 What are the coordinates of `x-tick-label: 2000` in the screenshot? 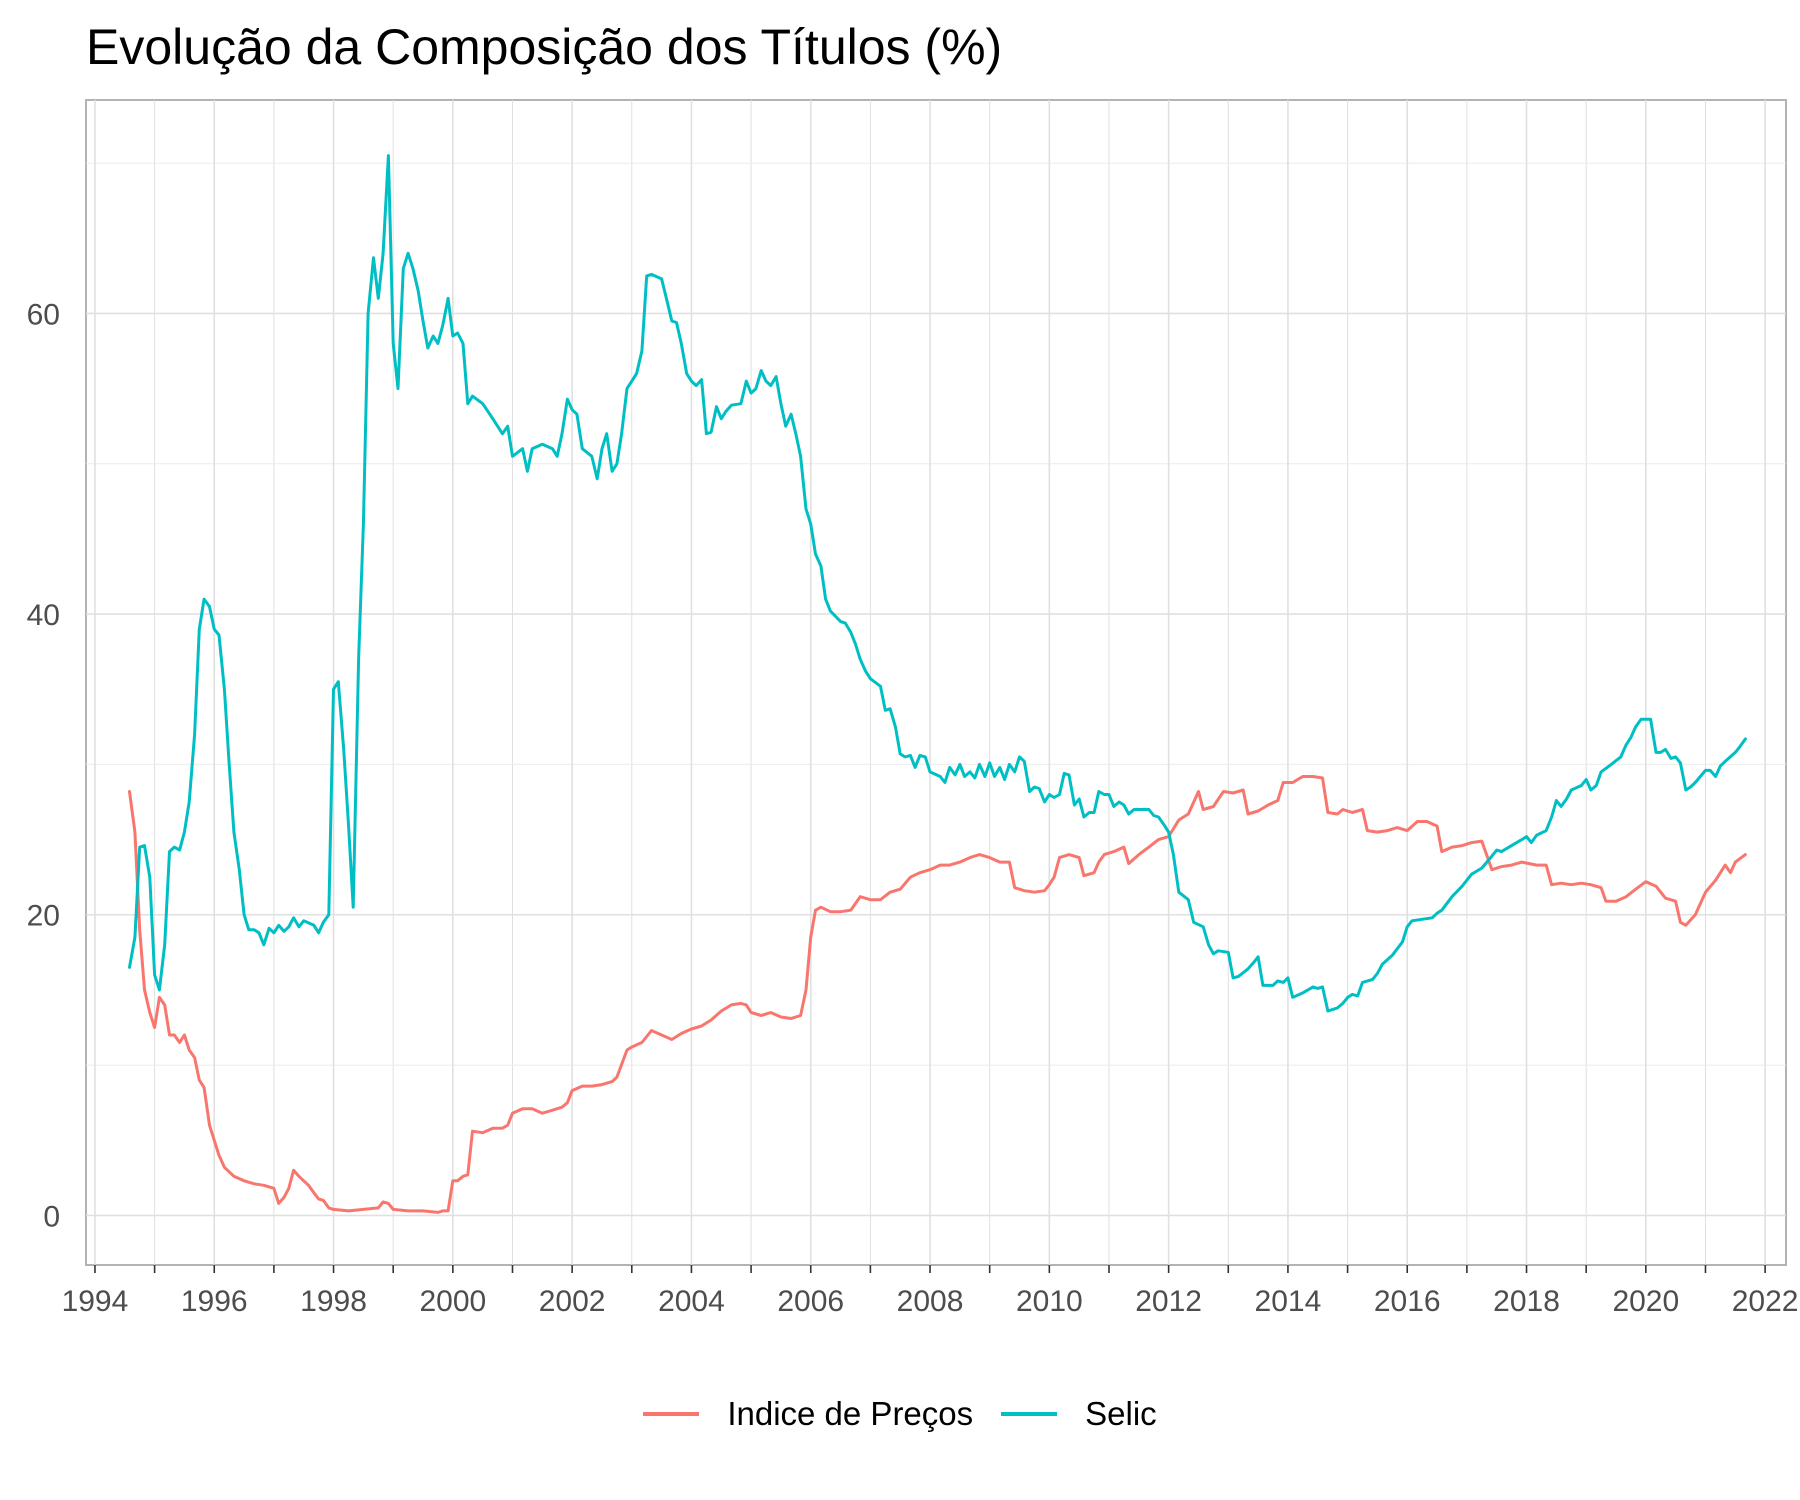 It's located at (452, 1301).